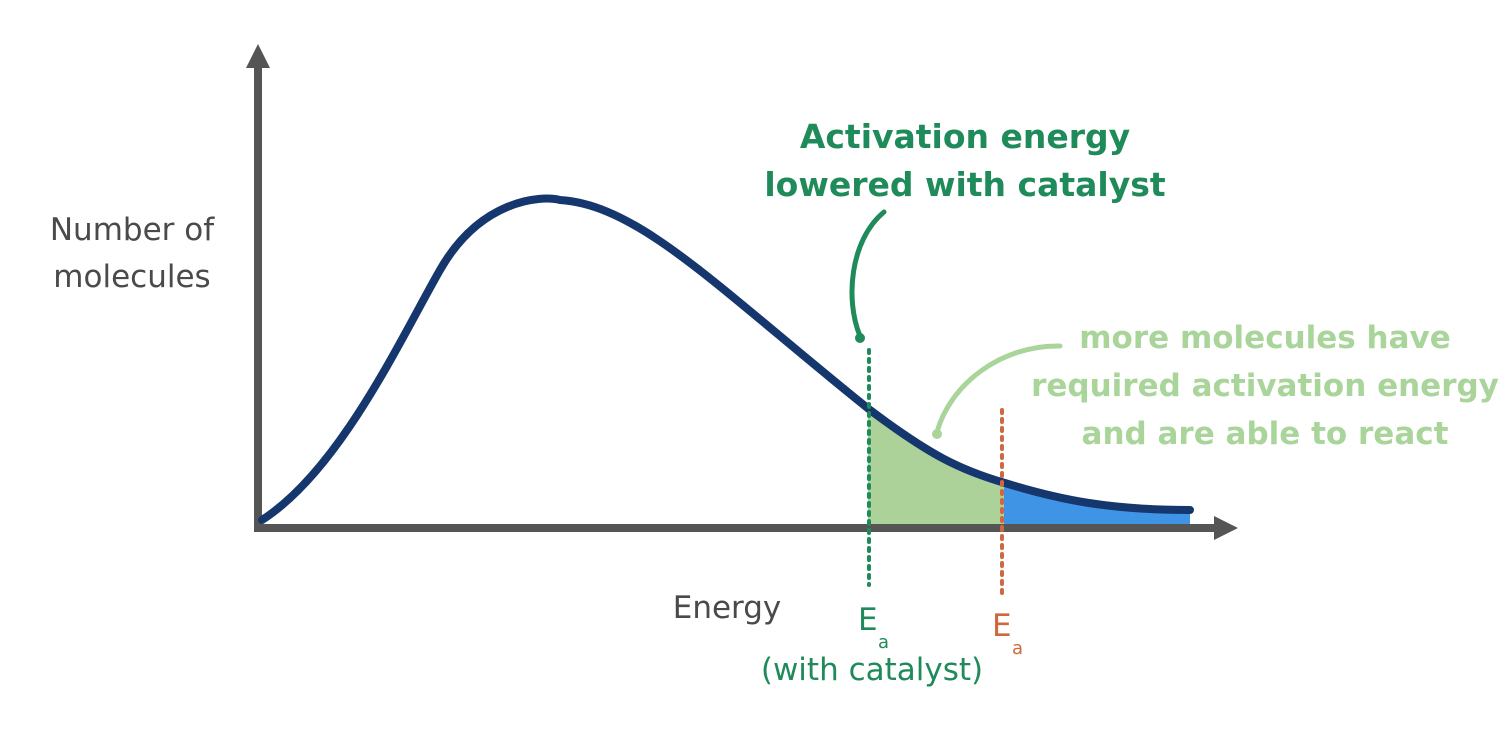 The width and height of the screenshot is (1502, 740). What do you see at coordinates (872, 670) in the screenshot?
I see `marker-caption: (with catalyst)` at bounding box center [872, 670].